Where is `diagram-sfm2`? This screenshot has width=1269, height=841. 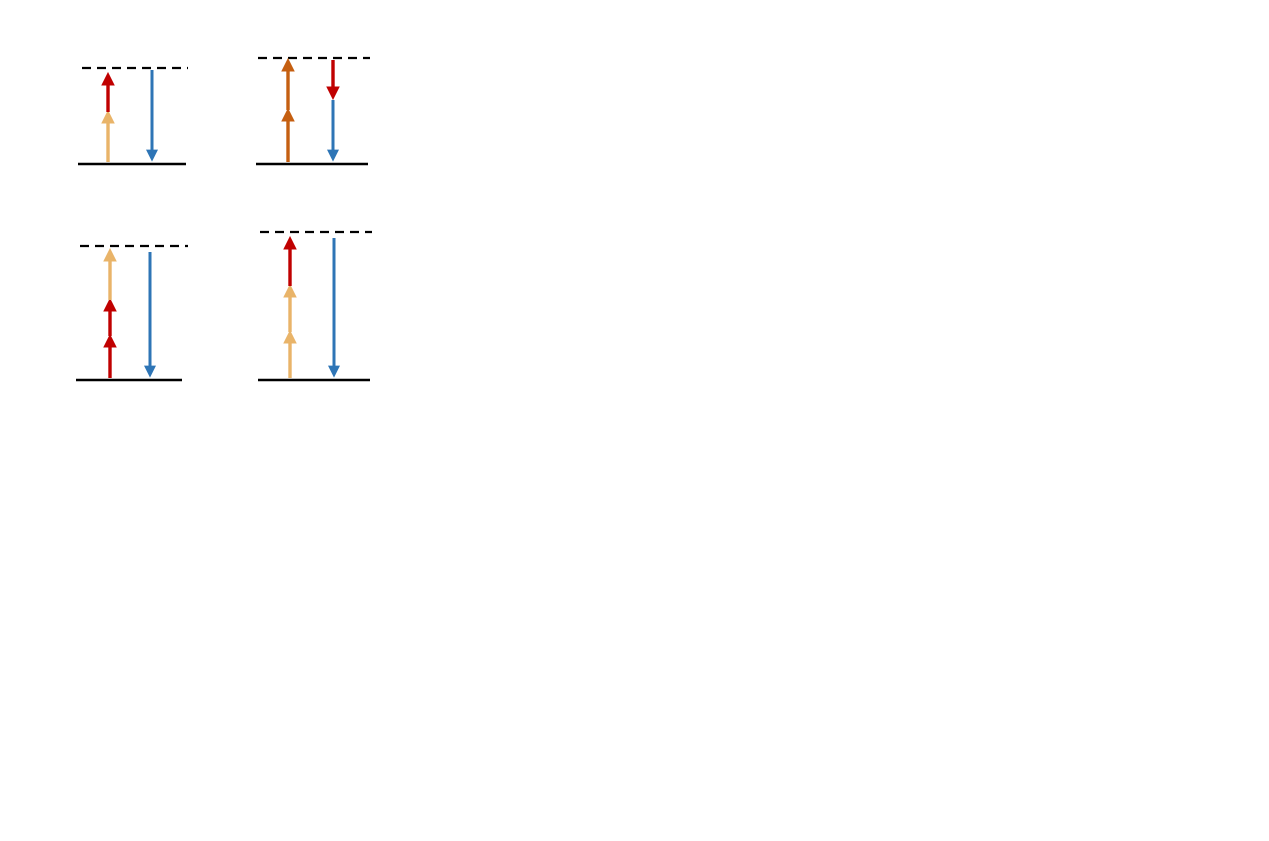
diagram-sfm2 is located at coordinates (315, 306).